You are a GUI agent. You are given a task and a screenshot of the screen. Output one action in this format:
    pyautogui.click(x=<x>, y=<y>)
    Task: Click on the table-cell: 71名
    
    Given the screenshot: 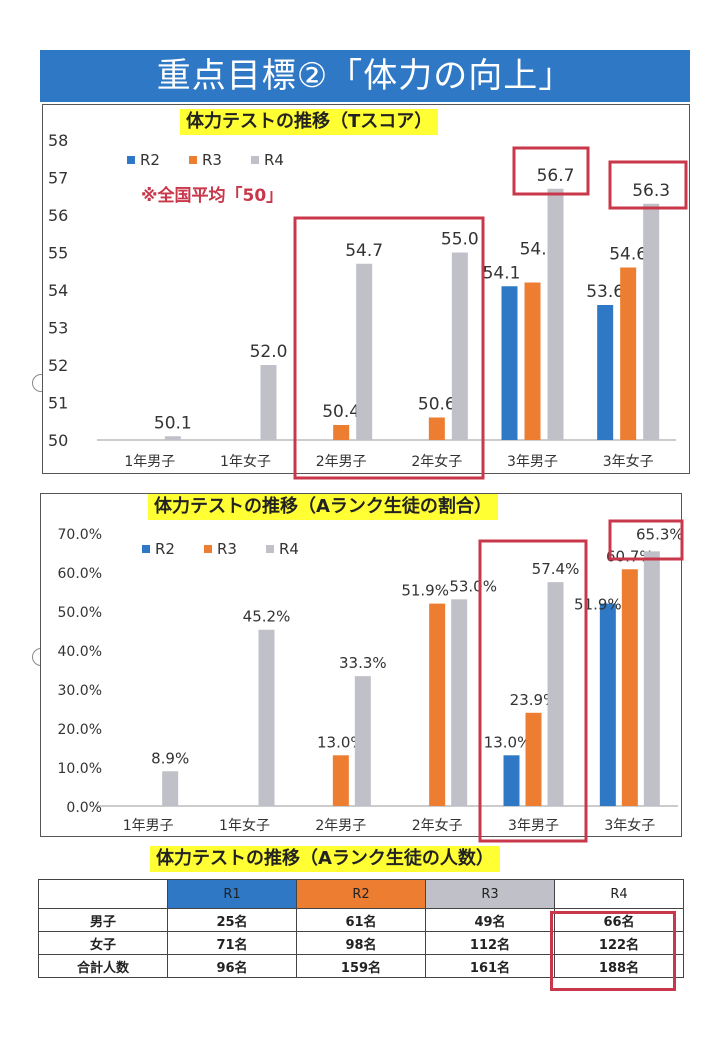 What is the action you would take?
    pyautogui.click(x=232, y=943)
    